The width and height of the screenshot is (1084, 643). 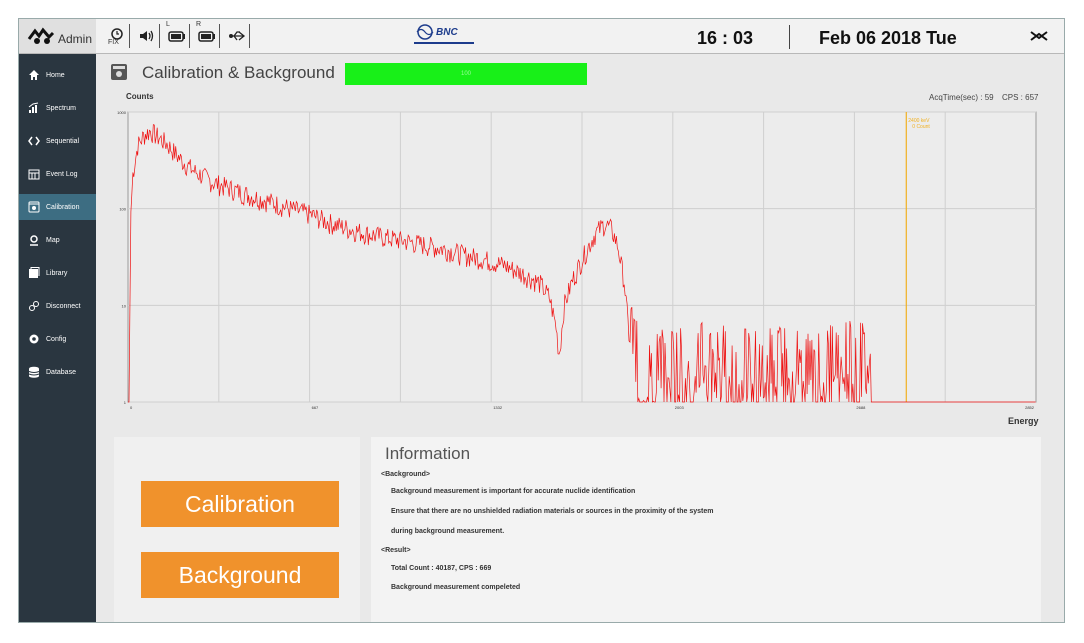 I want to click on admin-logo-icon, so click(x=41, y=35).